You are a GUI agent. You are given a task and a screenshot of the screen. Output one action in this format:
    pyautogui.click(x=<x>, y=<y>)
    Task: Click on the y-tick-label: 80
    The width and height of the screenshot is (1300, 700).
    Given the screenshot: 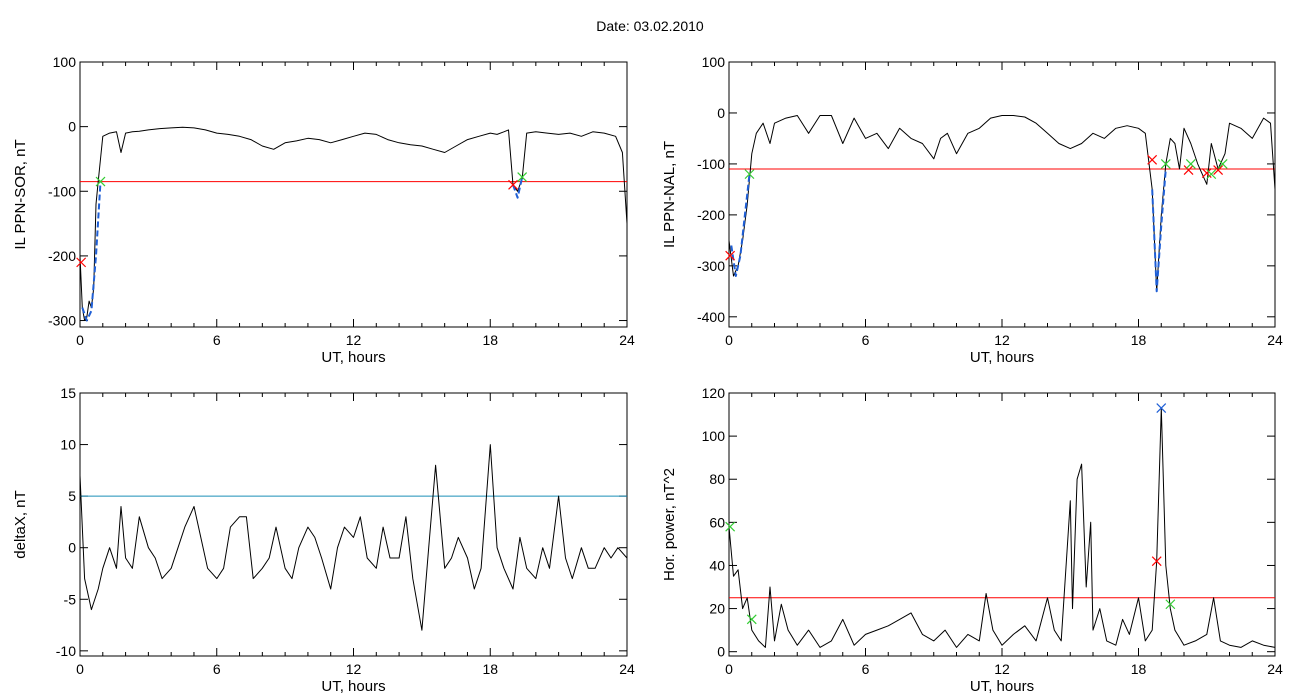 What is the action you would take?
    pyautogui.click(x=717, y=479)
    